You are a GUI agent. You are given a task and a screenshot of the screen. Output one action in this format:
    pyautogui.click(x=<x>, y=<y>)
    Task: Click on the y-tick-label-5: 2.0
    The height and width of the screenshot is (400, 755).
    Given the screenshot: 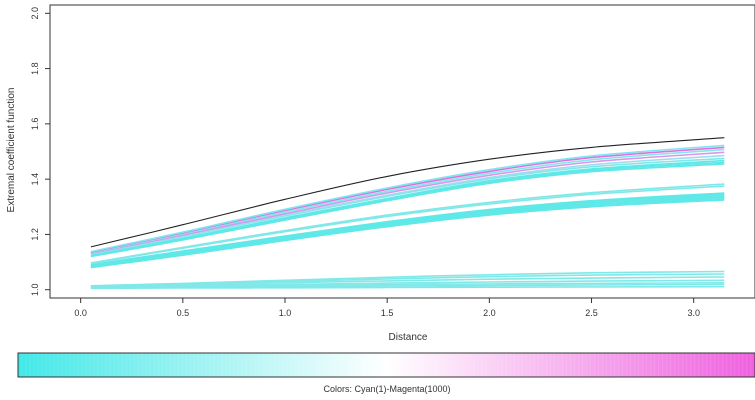 What is the action you would take?
    pyautogui.click(x=35, y=13)
    